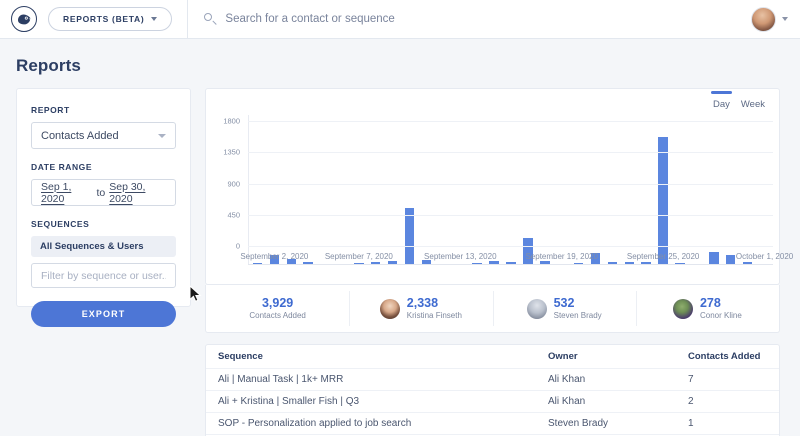 This screenshot has height=436, width=800. What do you see at coordinates (422, 302) in the screenshot?
I see `stat-value: 2,338` at bounding box center [422, 302].